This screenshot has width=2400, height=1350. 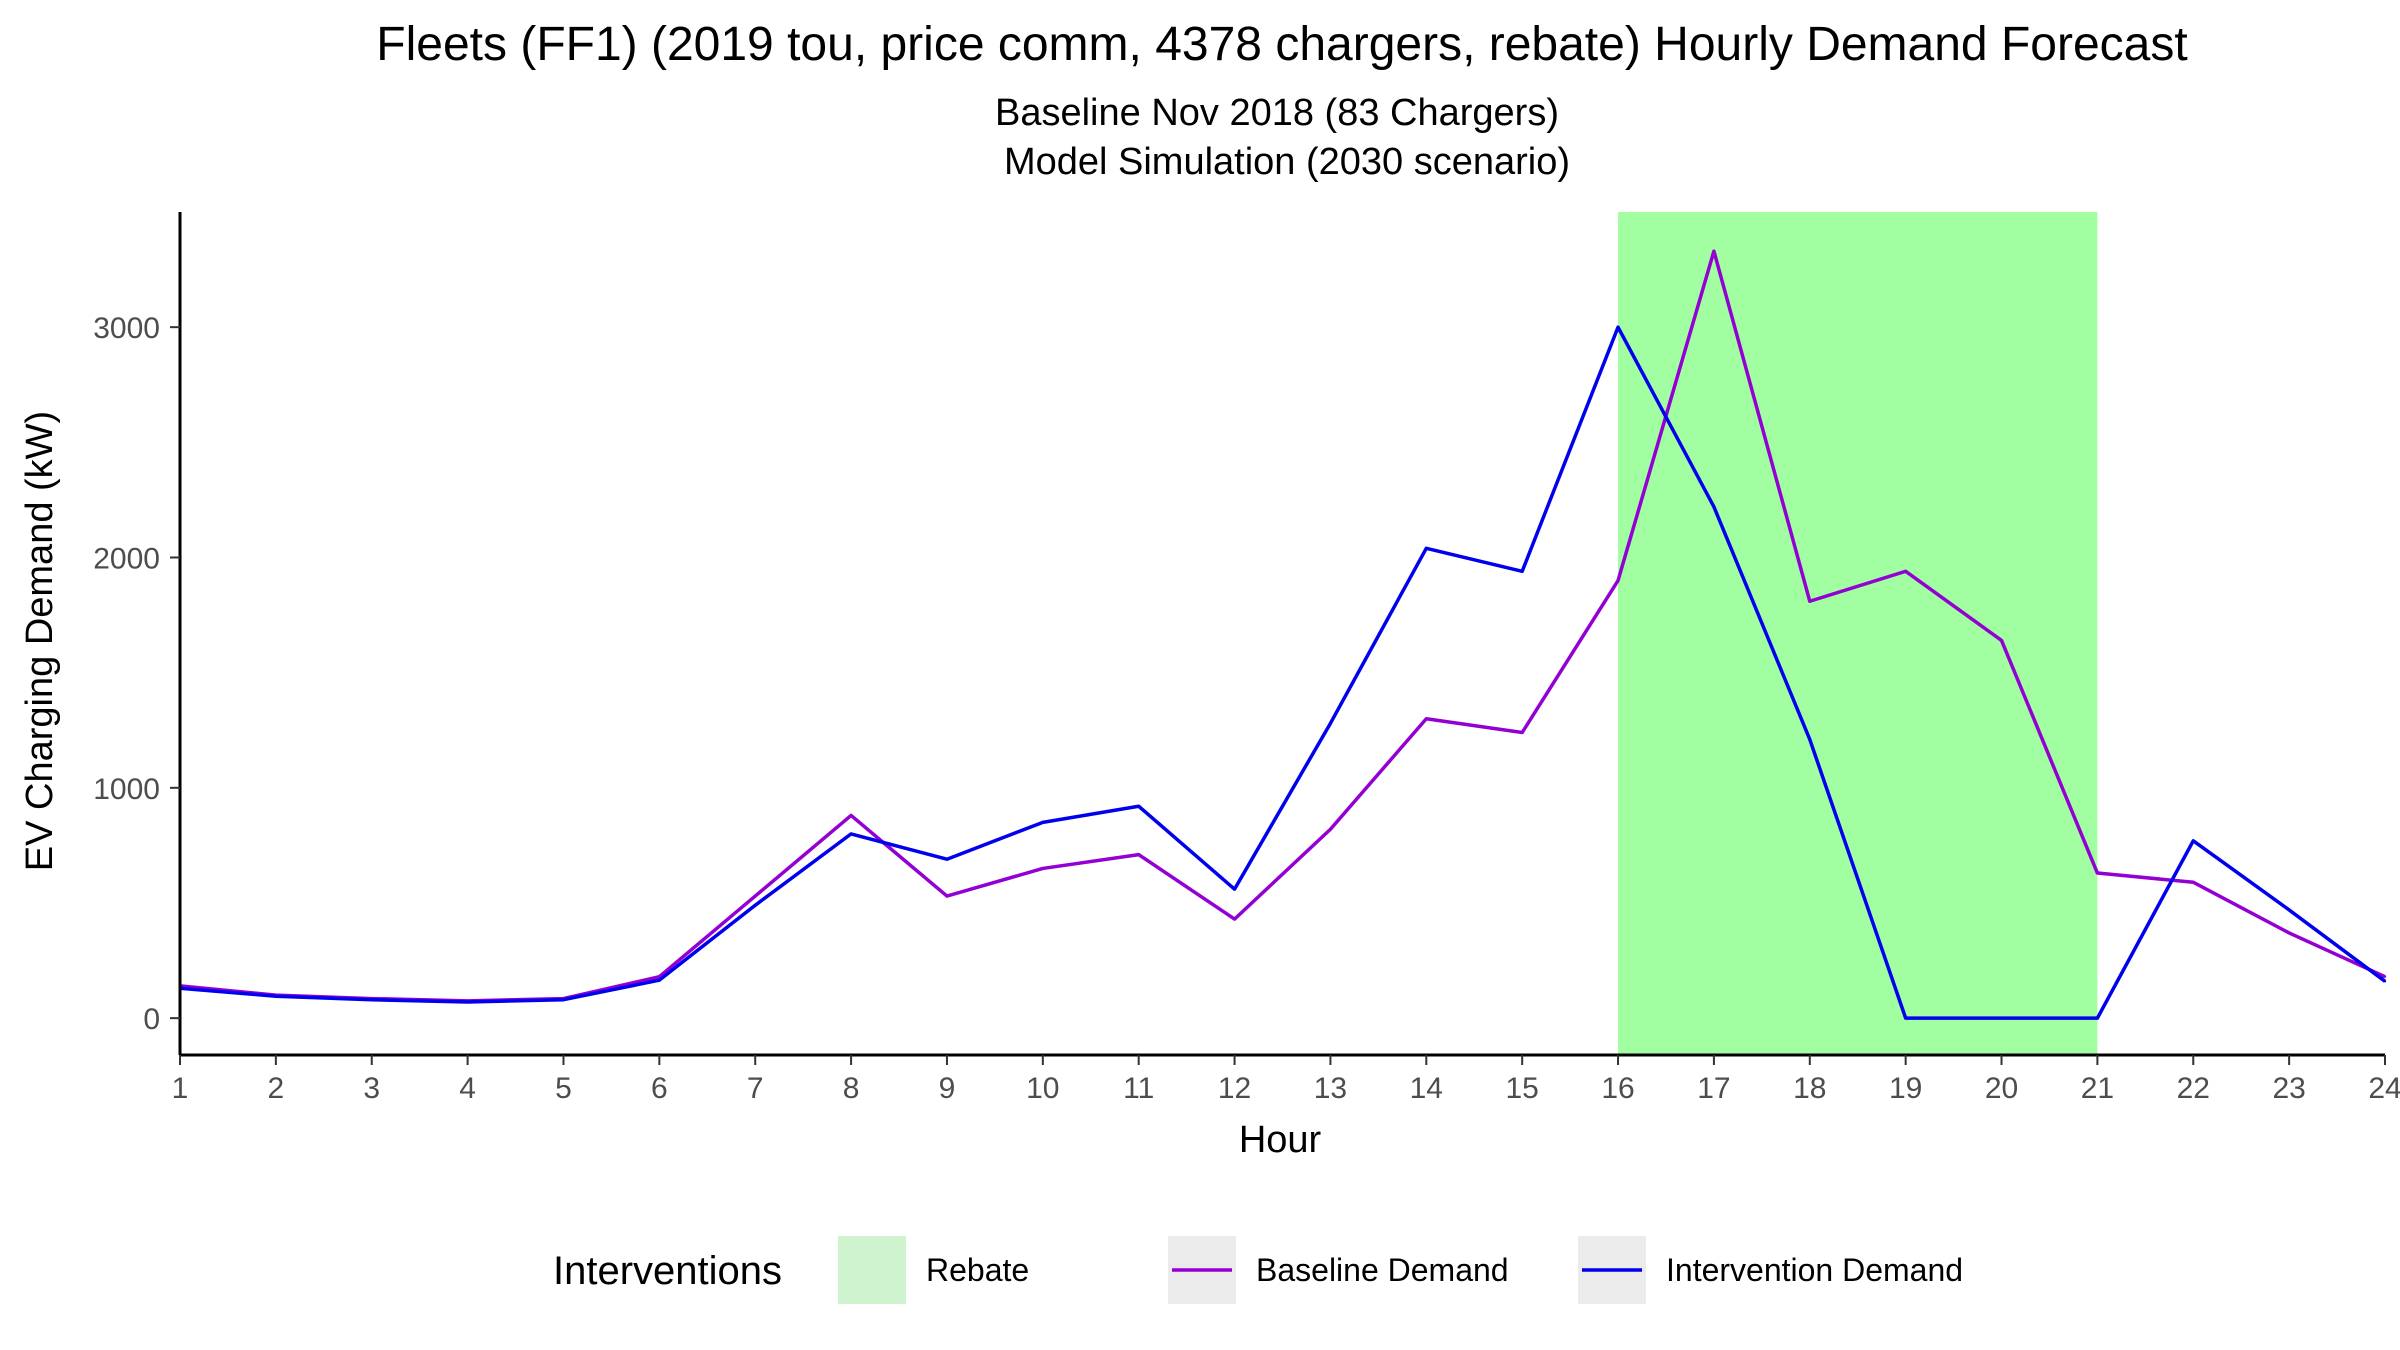 I want to click on x-tick-label-9: 9, so click(x=947, y=1088).